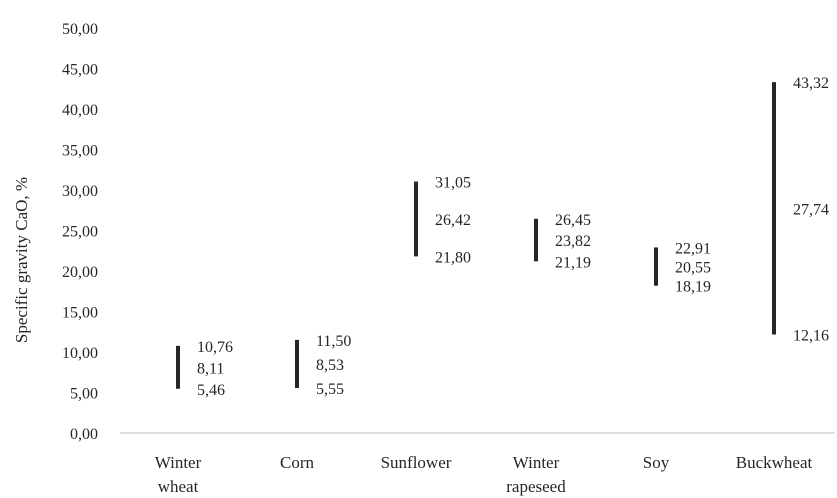 The height and width of the screenshot is (498, 837). What do you see at coordinates (80, 151) in the screenshot?
I see `y-tick-label: 35,00` at bounding box center [80, 151].